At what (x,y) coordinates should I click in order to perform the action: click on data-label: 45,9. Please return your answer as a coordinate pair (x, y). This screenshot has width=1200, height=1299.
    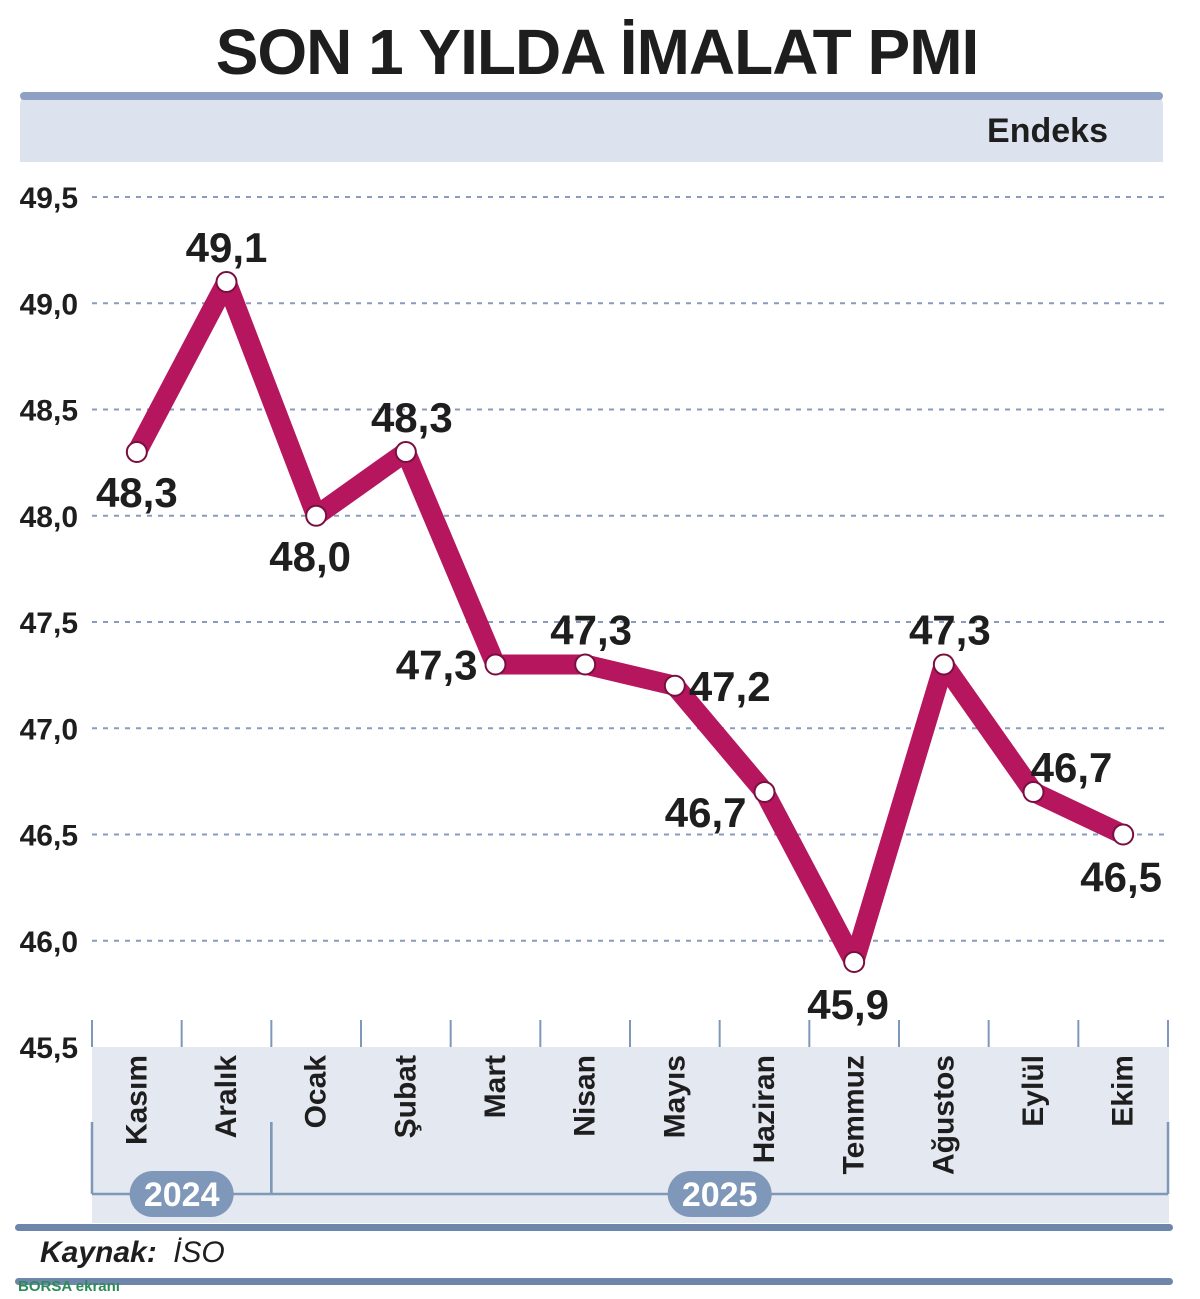
    Looking at the image, I should click on (848, 1004).